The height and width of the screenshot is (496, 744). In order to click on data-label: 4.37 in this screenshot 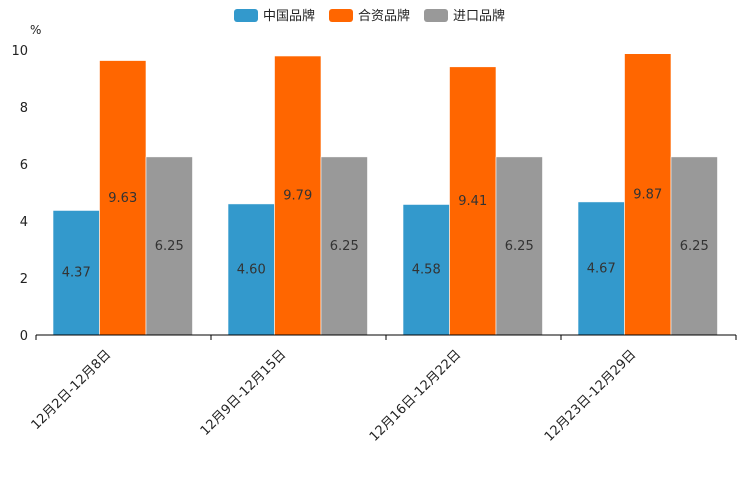, I will do `click(76, 273)`.